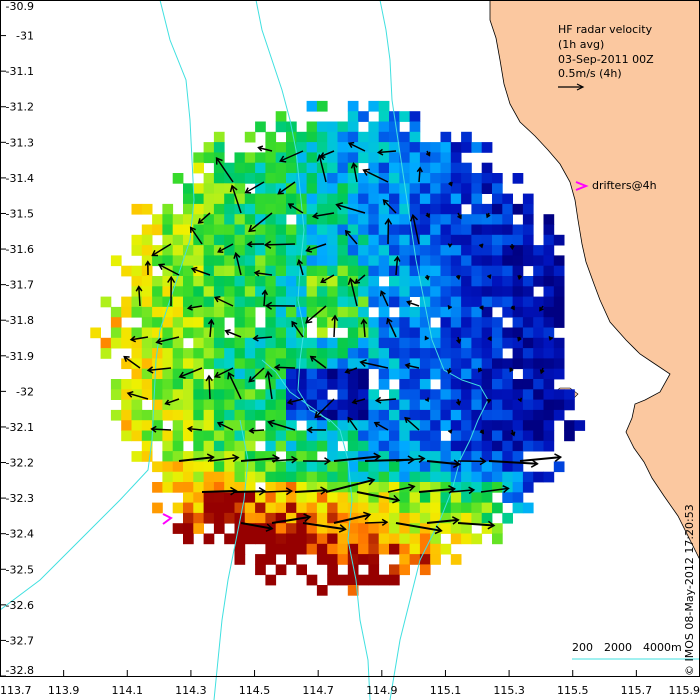  What do you see at coordinates (20, 463) in the screenshot?
I see `y-tick-label: -32.2` at bounding box center [20, 463].